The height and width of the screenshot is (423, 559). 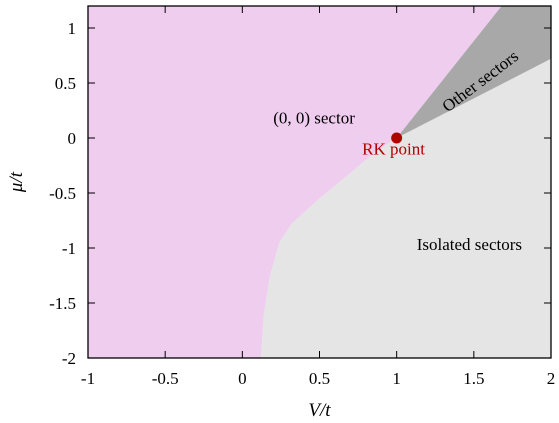 What do you see at coordinates (473, 72) in the screenshot?
I see `region-other-sectors` at bounding box center [473, 72].